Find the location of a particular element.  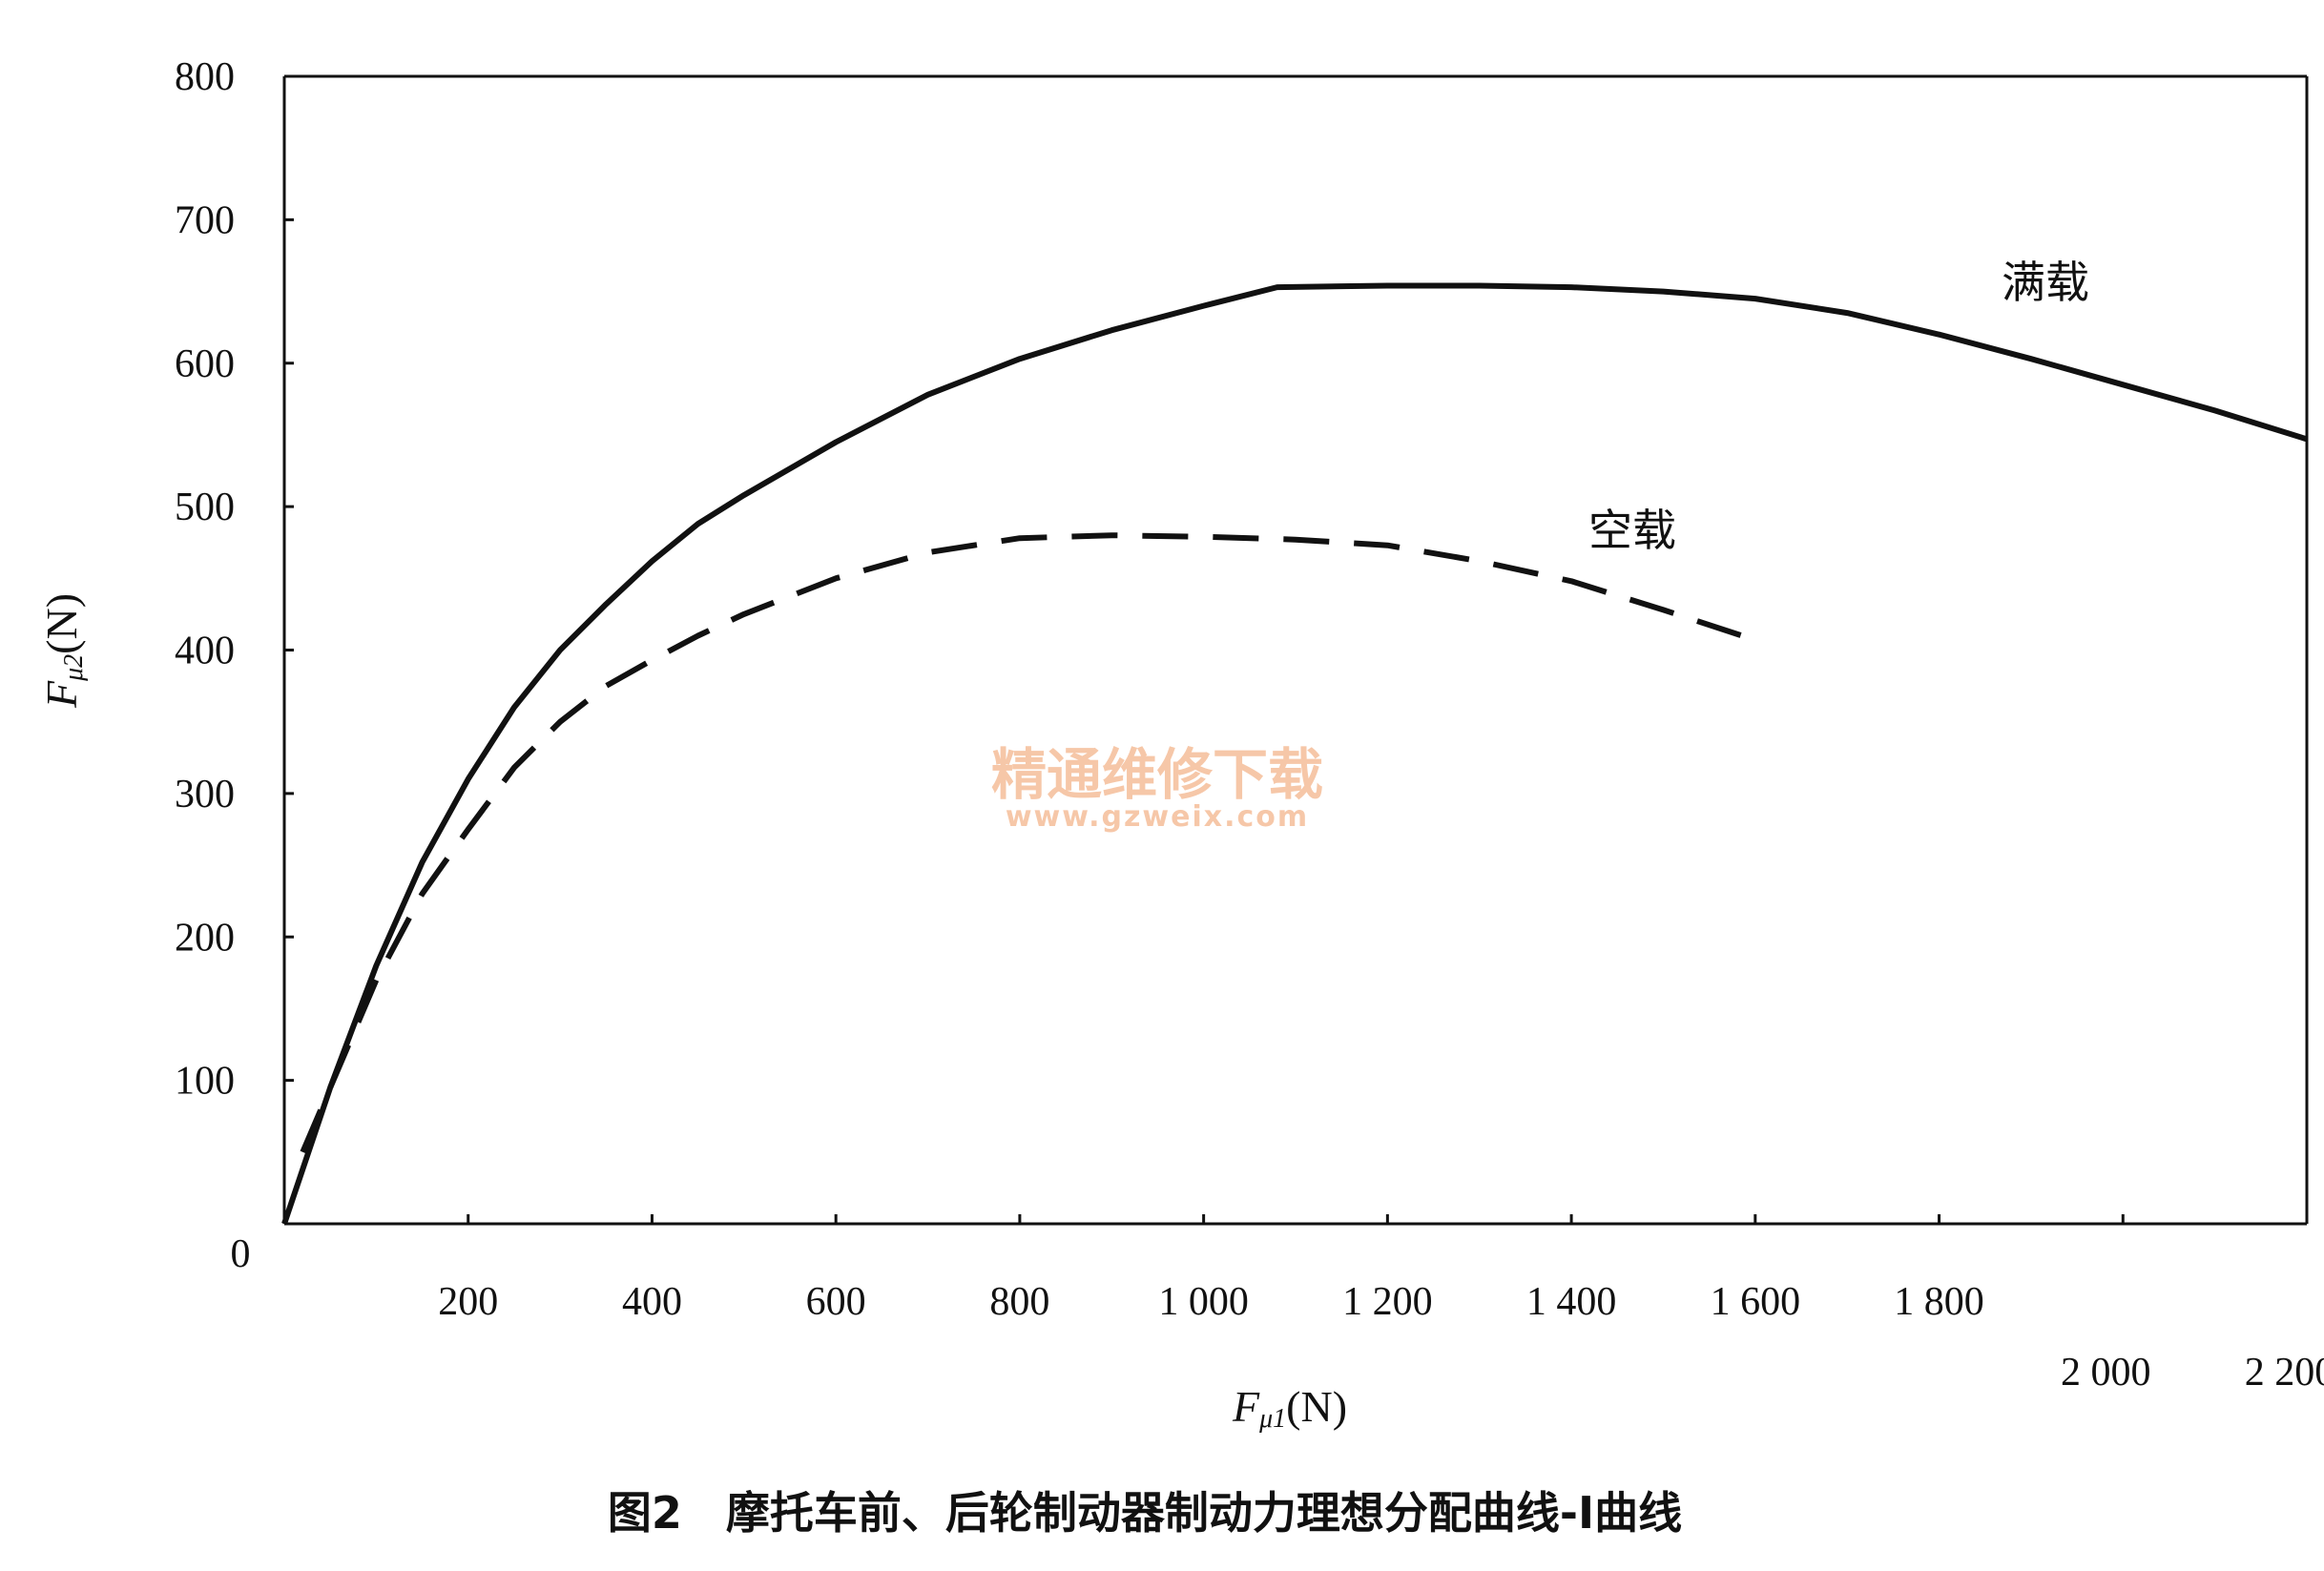

y-tick-label: 300 is located at coordinates (205, 795).